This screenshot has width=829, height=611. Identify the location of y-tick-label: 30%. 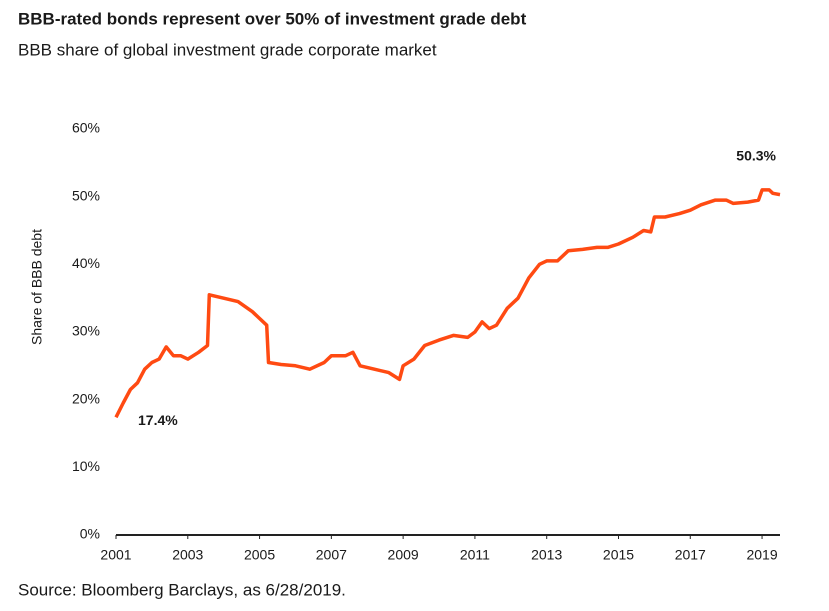
(86, 331).